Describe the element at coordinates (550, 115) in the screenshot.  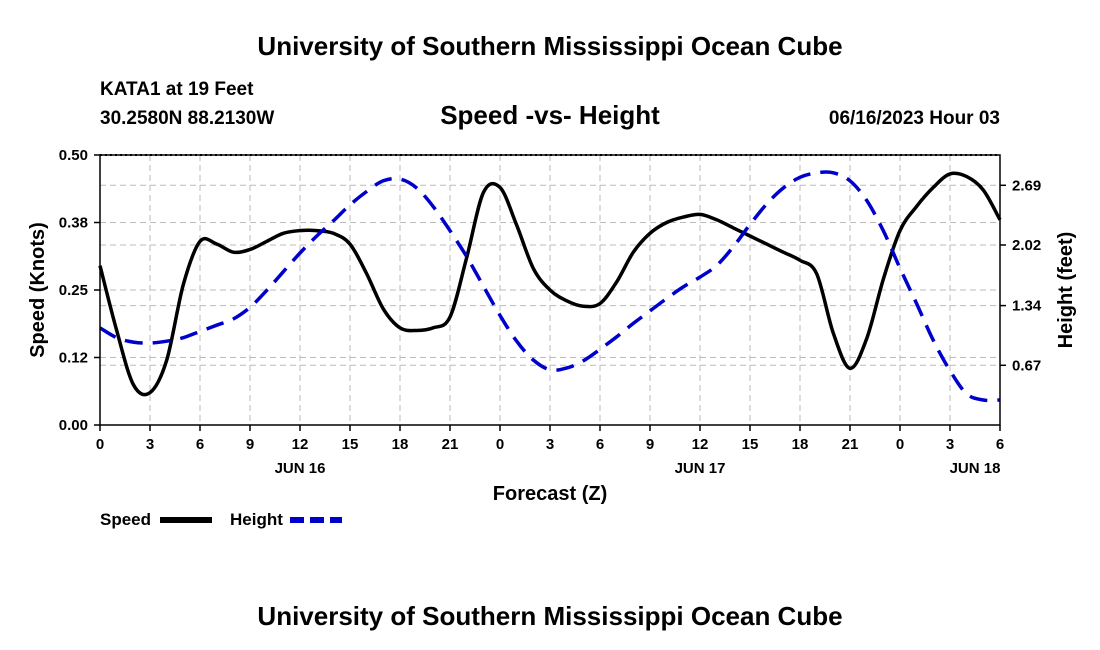
I see `plot-title: Speed -vs- Height` at that location.